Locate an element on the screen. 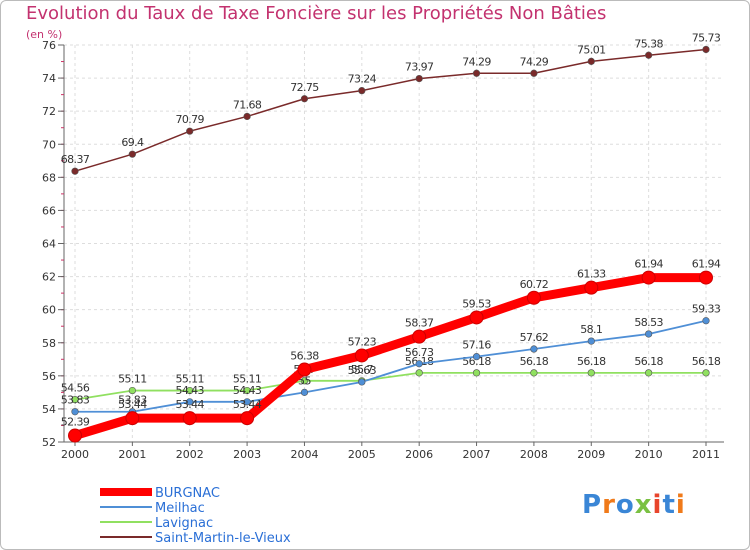 Image resolution: width=750 pixels, height=550 pixels. data-label: 73.24 is located at coordinates (362, 79).